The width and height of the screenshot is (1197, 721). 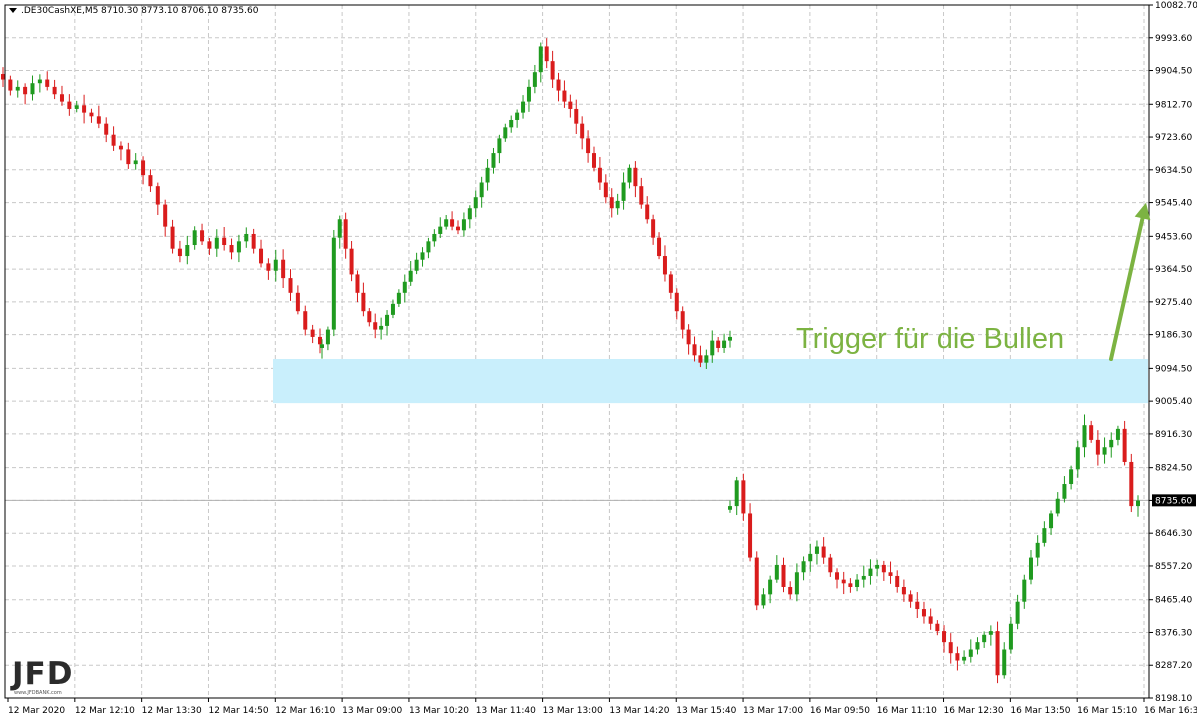 What do you see at coordinates (1173, 567) in the screenshot?
I see `y-tick-label: 8557.20` at bounding box center [1173, 567].